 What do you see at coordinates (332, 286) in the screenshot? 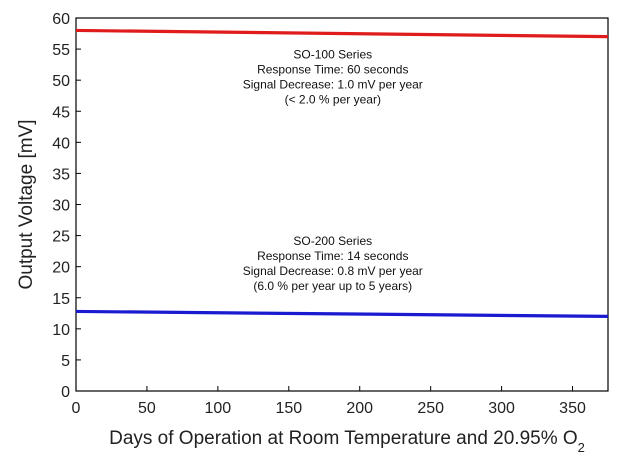
I see `annotation-line: (6.0 % per year up to 5 years)` at bounding box center [332, 286].